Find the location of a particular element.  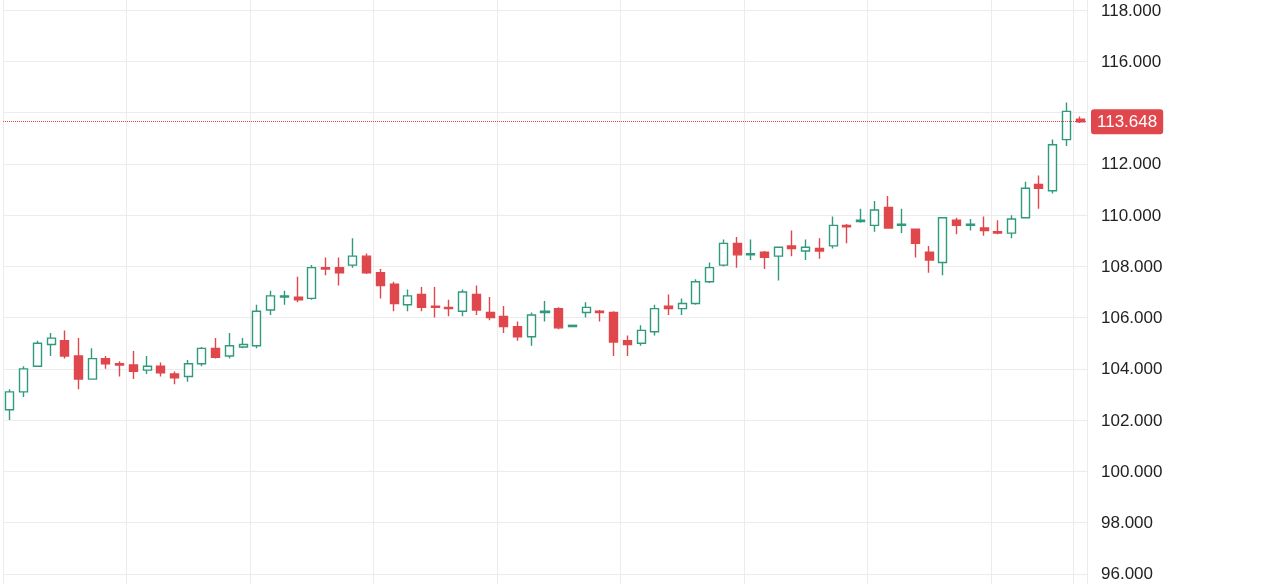

y-tick-label: 104.000 is located at coordinates (1132, 369).